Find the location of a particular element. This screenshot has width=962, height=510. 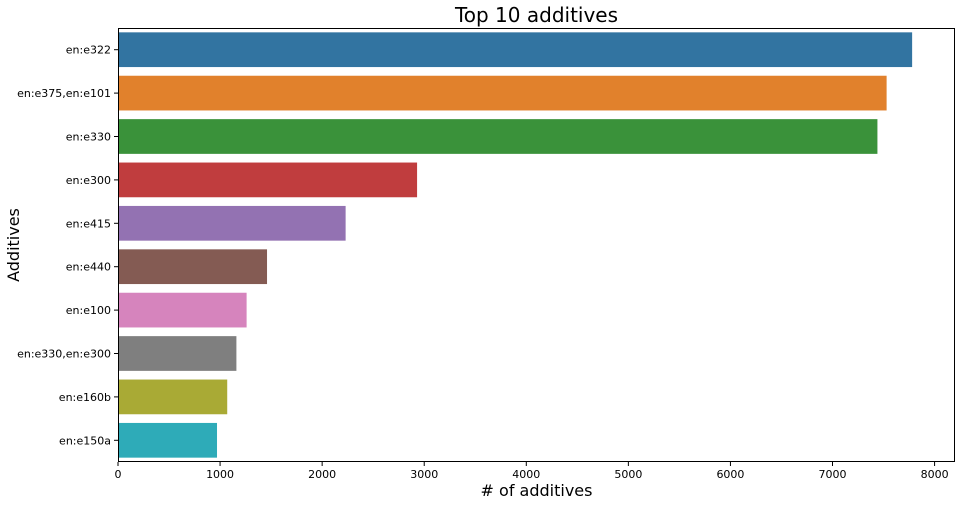

y-tick-label: en:e300 is located at coordinates (88, 180).